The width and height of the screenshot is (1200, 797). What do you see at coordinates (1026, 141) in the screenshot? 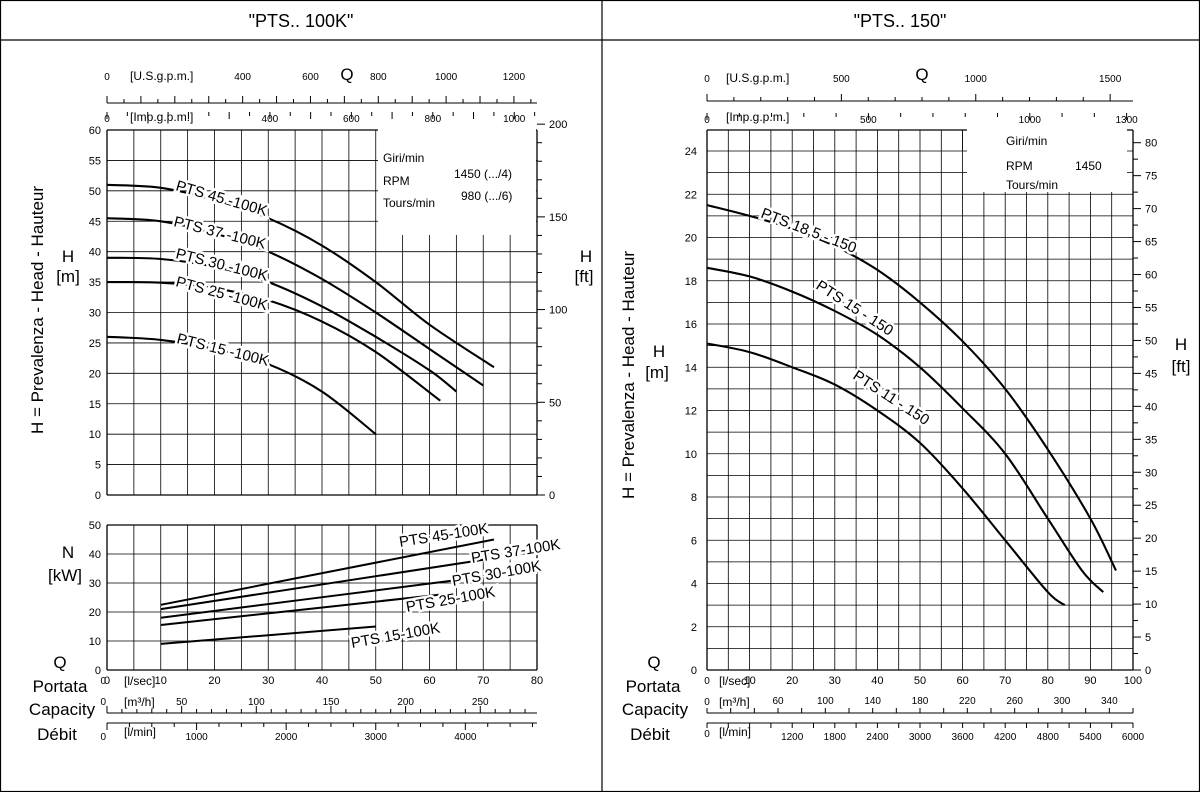
I see `right-info-giri: Giri/min` at bounding box center [1026, 141].